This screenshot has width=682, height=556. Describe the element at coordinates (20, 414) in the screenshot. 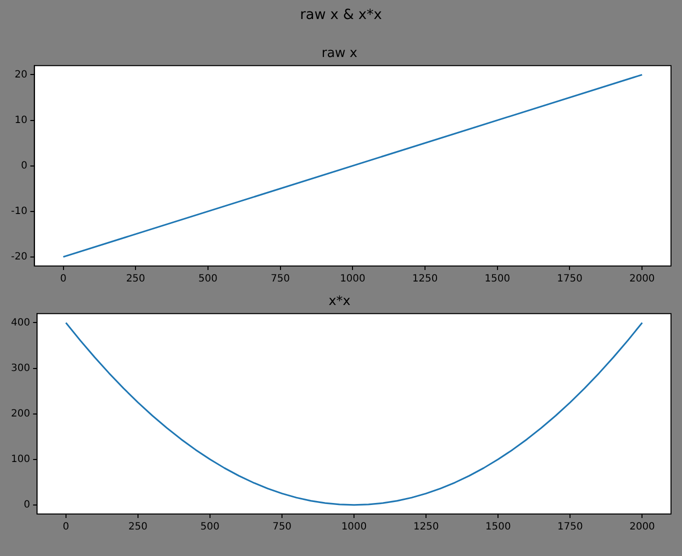

I see `y-tick-label: 200` at that location.